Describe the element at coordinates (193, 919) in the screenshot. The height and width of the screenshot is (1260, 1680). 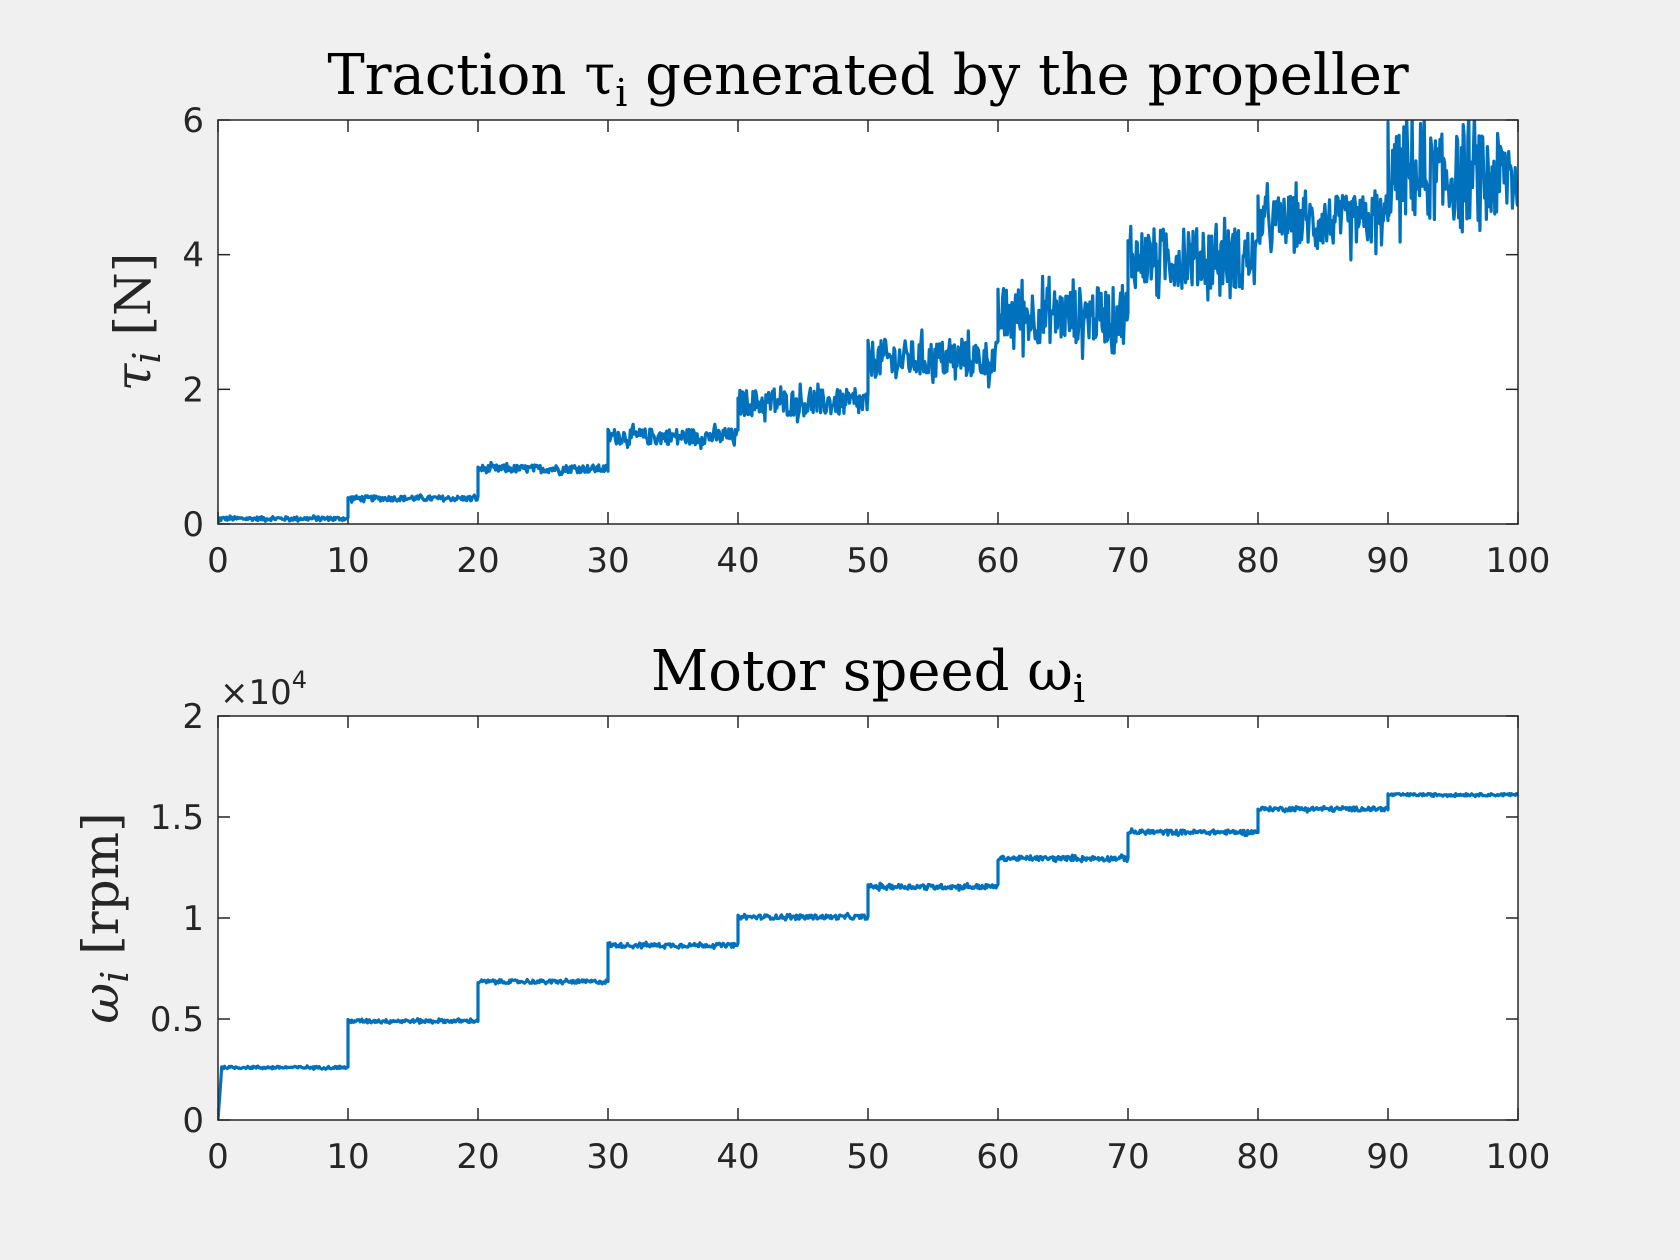
I see `y-tick-label: 1` at that location.